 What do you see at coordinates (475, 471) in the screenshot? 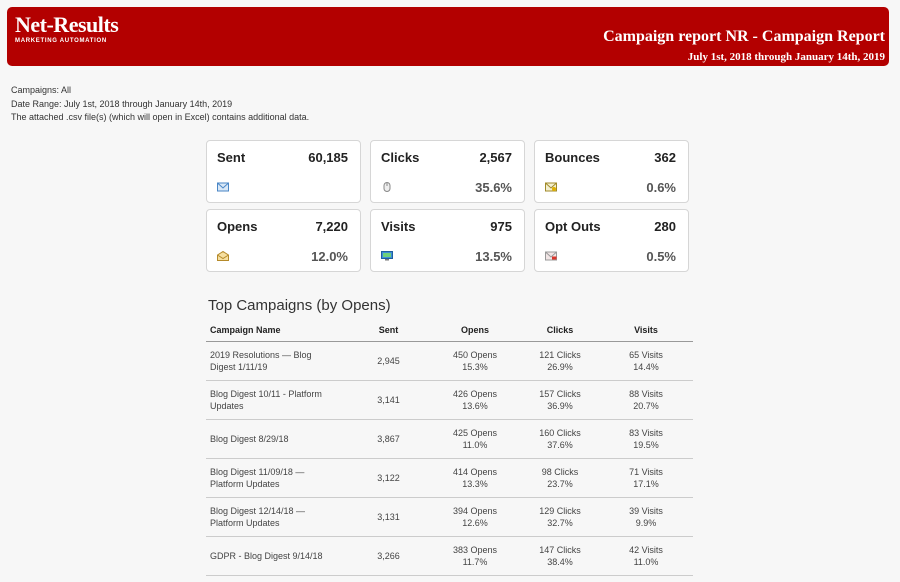
I see `opens-count: 414 Opens` at bounding box center [475, 471].